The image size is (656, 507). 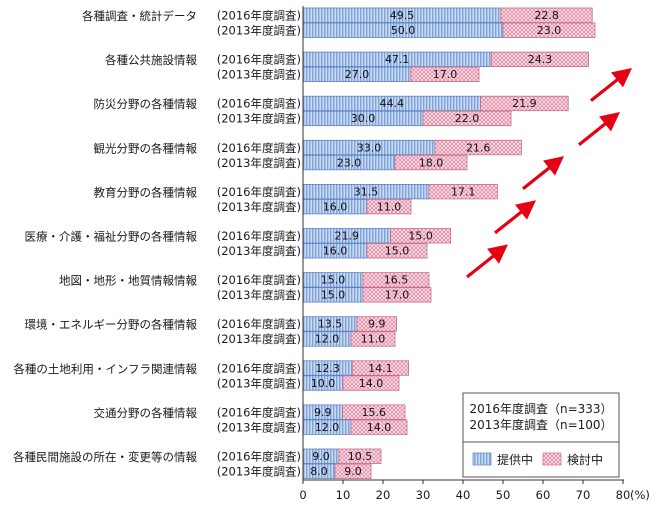 I want to click on category-label: 教育分野の各種情報, so click(x=146, y=192).